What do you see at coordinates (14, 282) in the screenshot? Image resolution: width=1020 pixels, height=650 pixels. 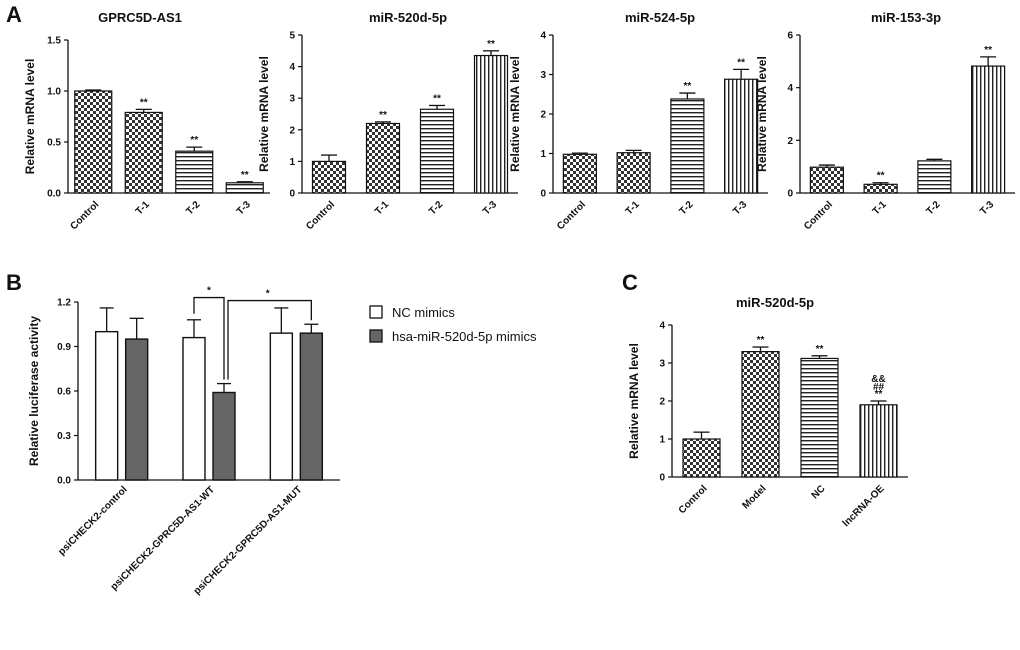 I see `panel-label-b: B` at bounding box center [14, 282].